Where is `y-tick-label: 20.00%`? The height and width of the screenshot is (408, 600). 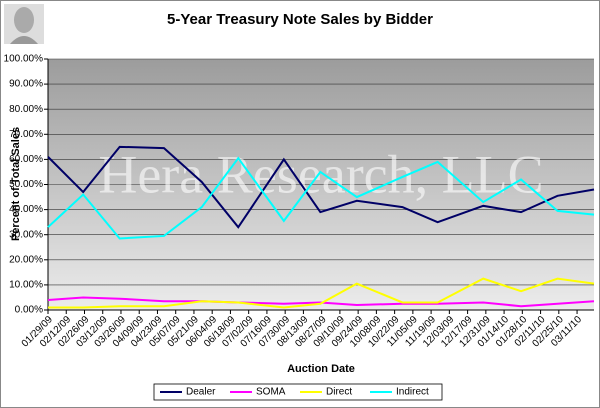 y-tick-label: 20.00% is located at coordinates (26, 259).